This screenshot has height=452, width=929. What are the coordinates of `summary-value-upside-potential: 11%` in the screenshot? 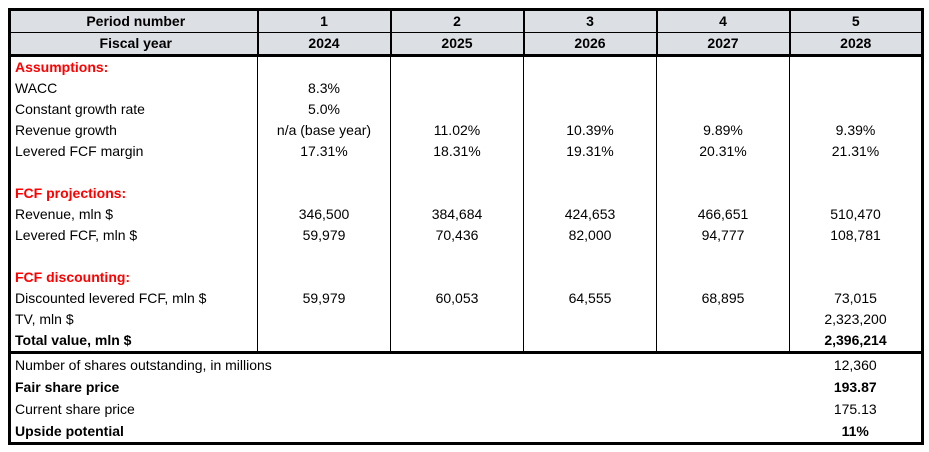 It's located at (855, 431).